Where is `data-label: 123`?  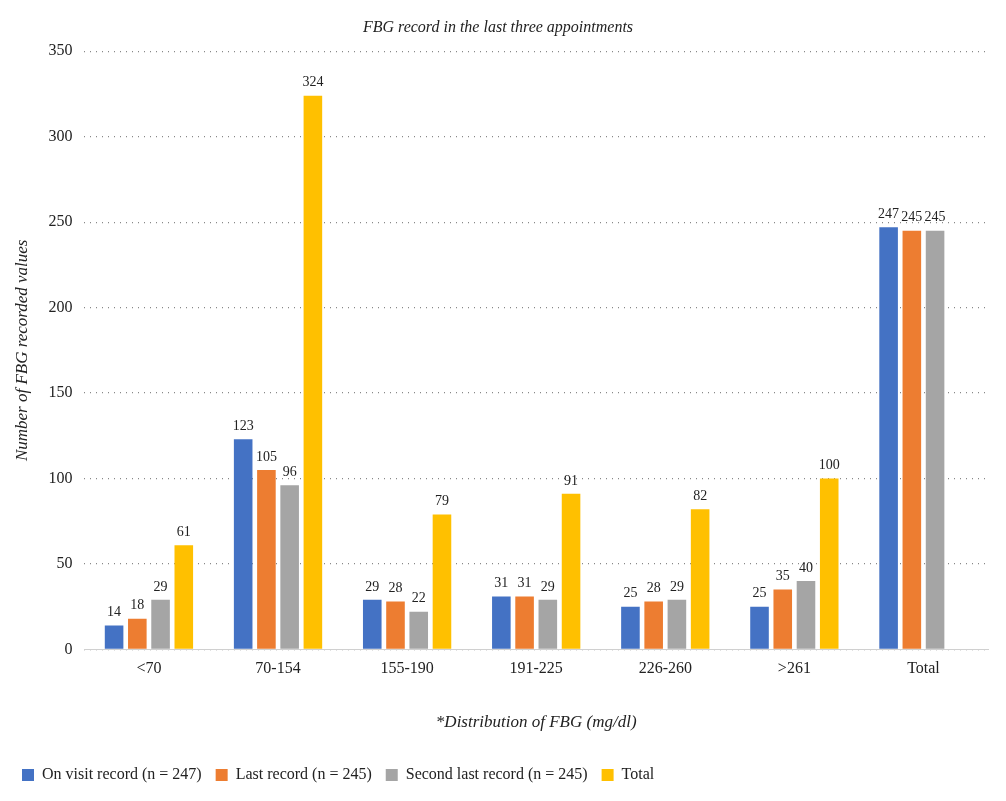
data-label: 123 is located at coordinates (243, 425).